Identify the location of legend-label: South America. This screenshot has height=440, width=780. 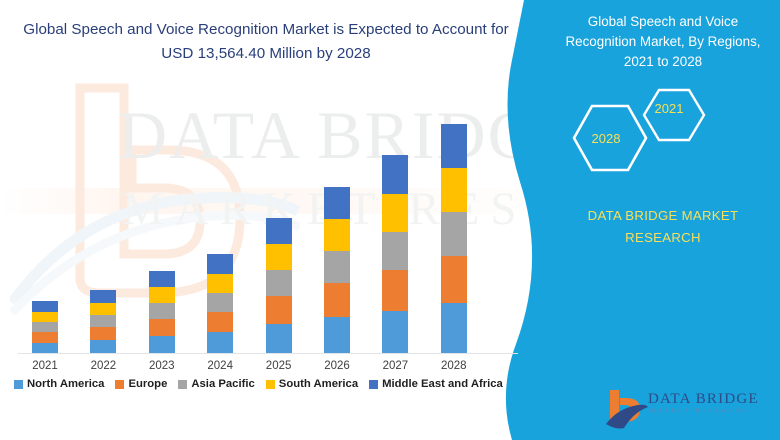
(318, 384).